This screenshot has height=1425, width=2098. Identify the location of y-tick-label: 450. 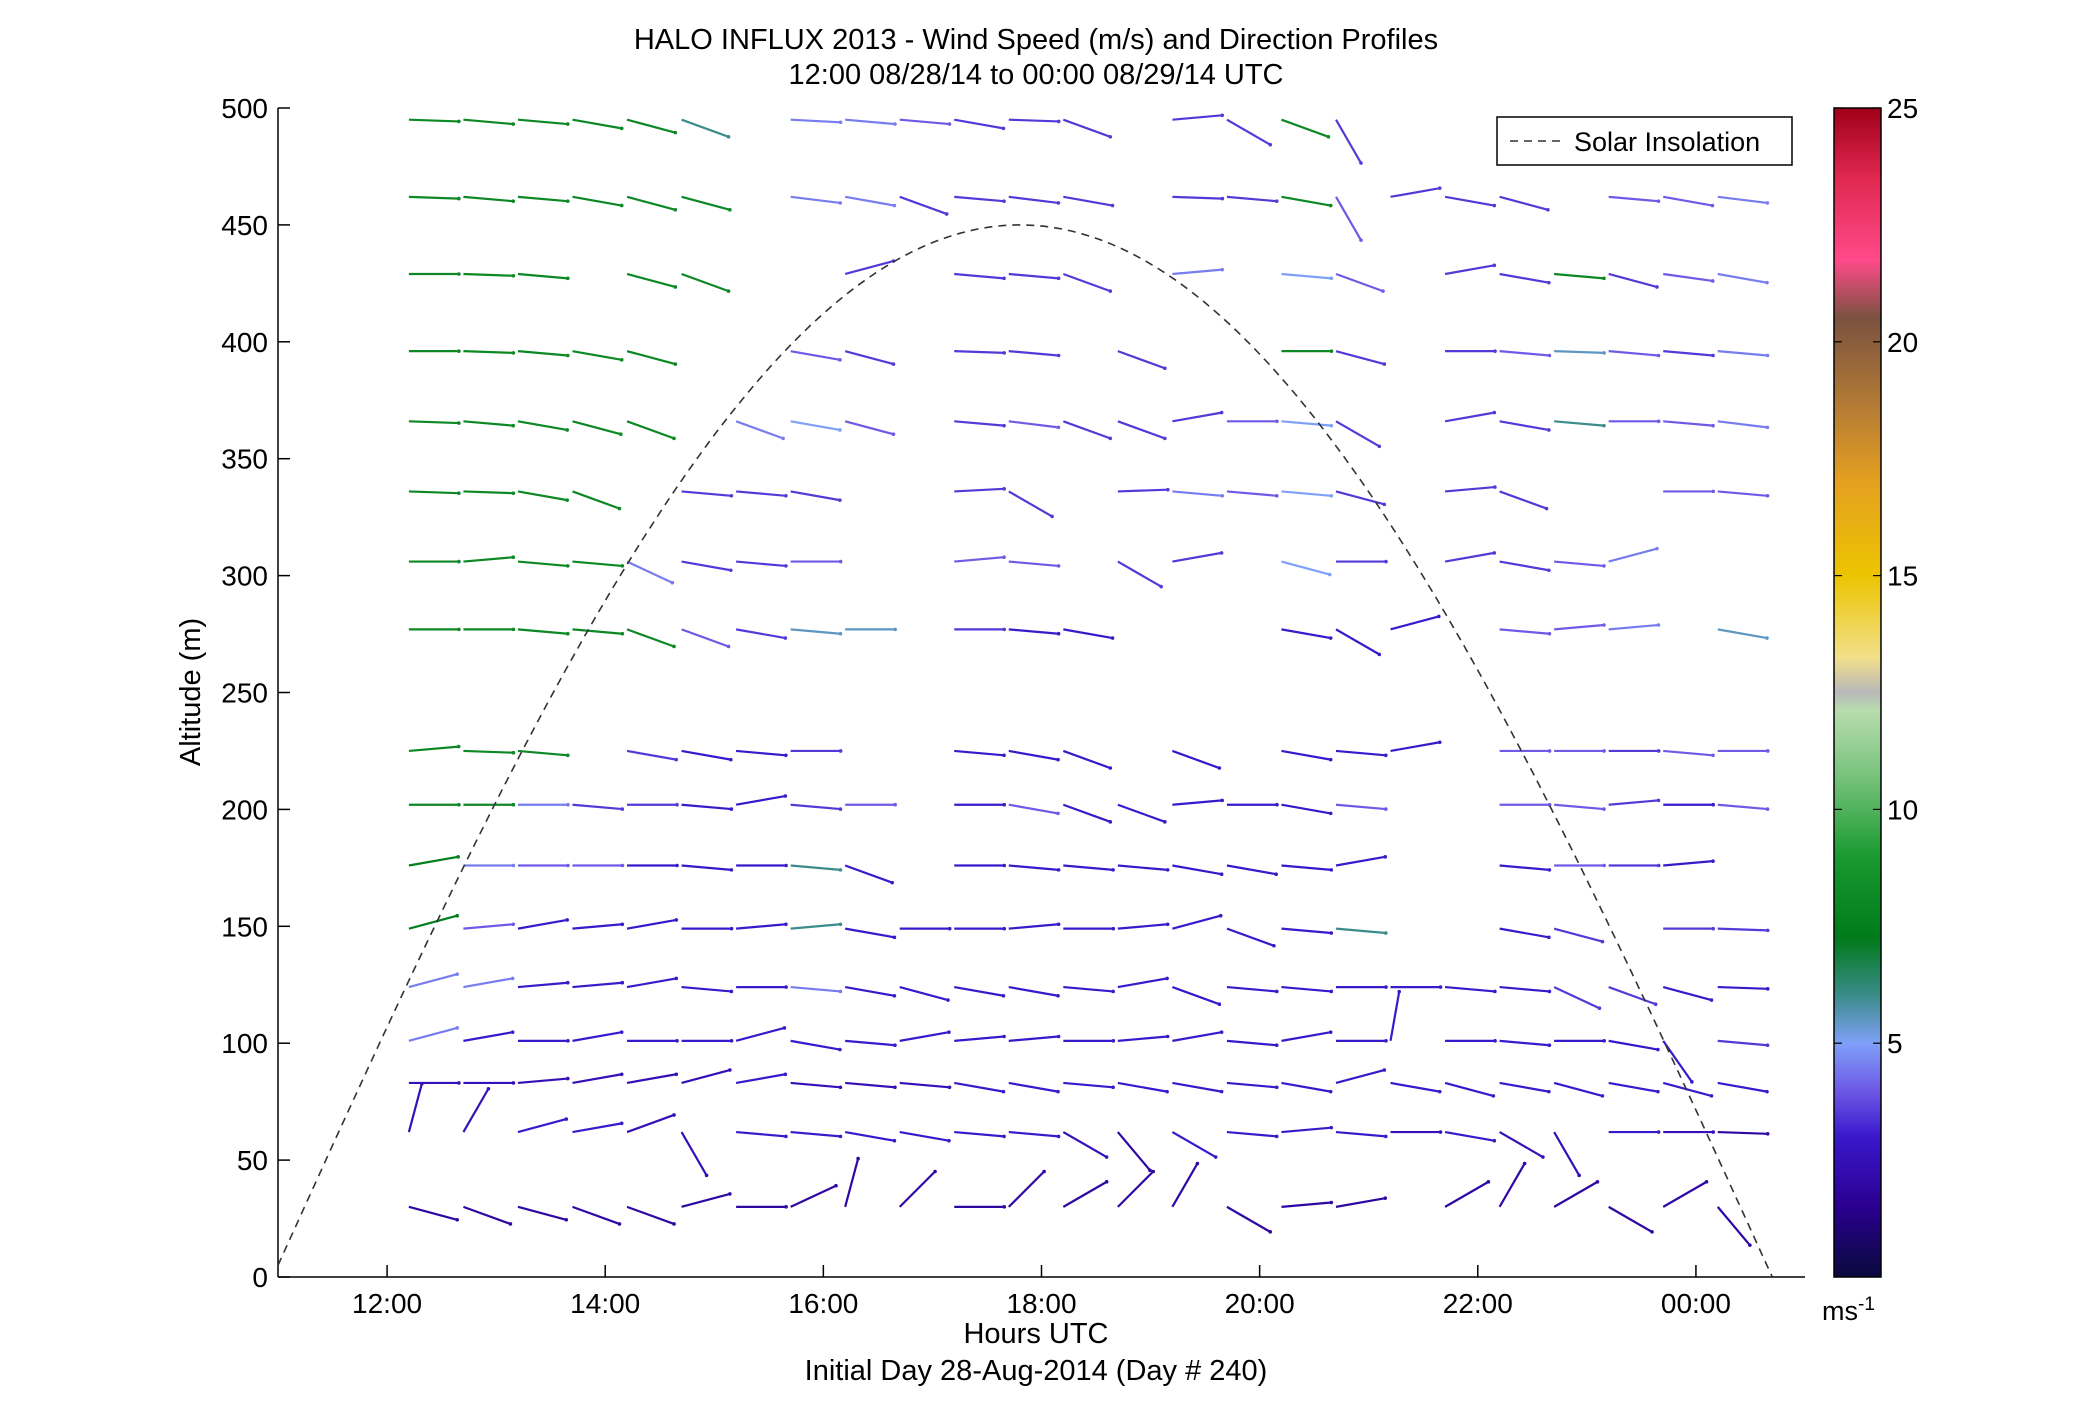
(244, 225).